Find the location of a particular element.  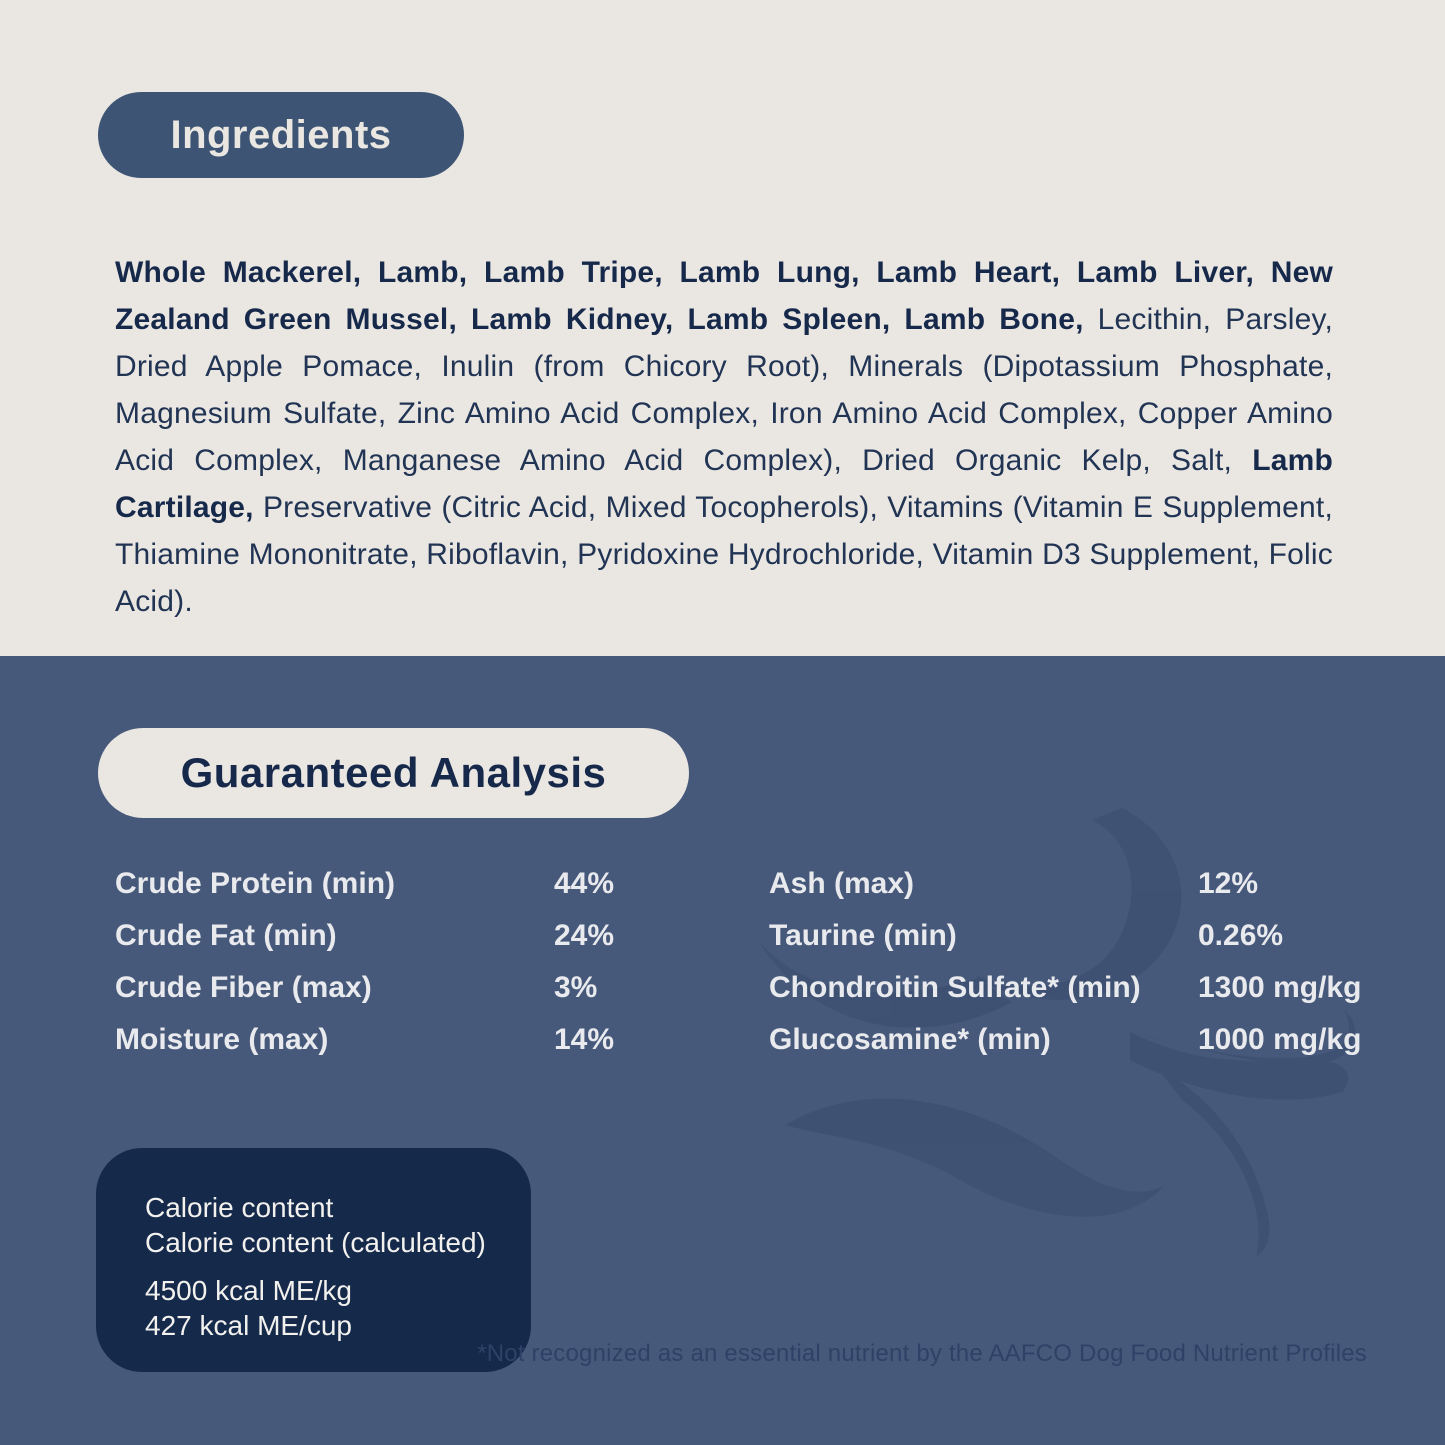

analysis-value: 1300 mg/kg is located at coordinates (1280, 987).